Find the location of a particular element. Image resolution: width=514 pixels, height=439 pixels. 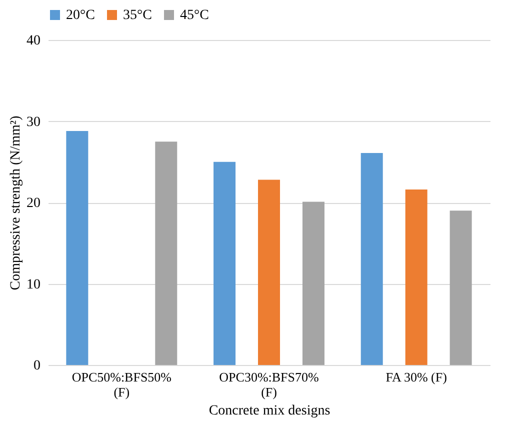

x-tick-label: FA 30% (F) is located at coordinates (416, 377).